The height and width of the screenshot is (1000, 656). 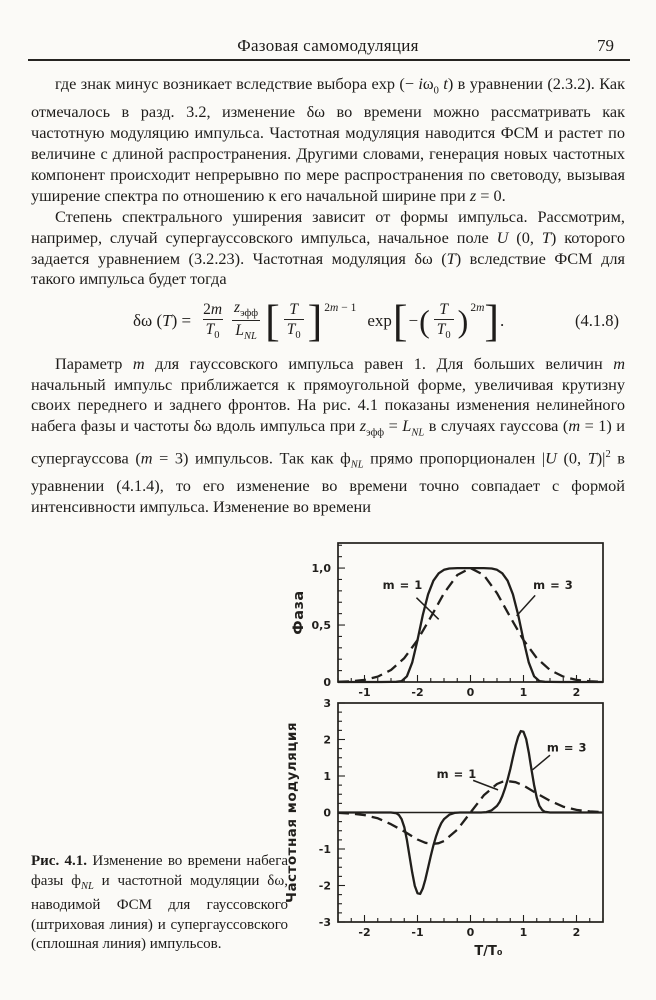 I want to click on plot-frame, so click(x=470, y=612).